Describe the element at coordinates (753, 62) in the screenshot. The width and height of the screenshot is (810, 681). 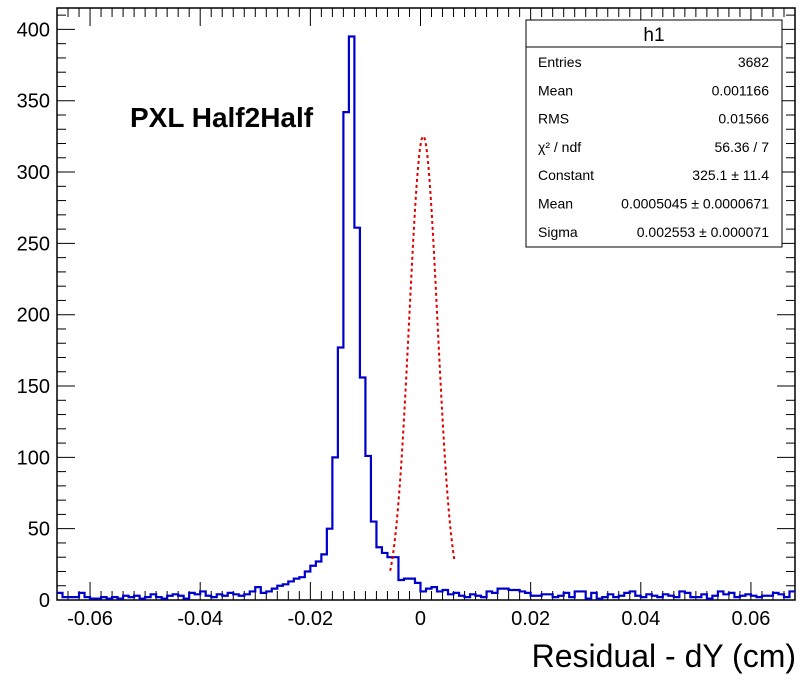
I see `stats-row-value: 3682` at that location.